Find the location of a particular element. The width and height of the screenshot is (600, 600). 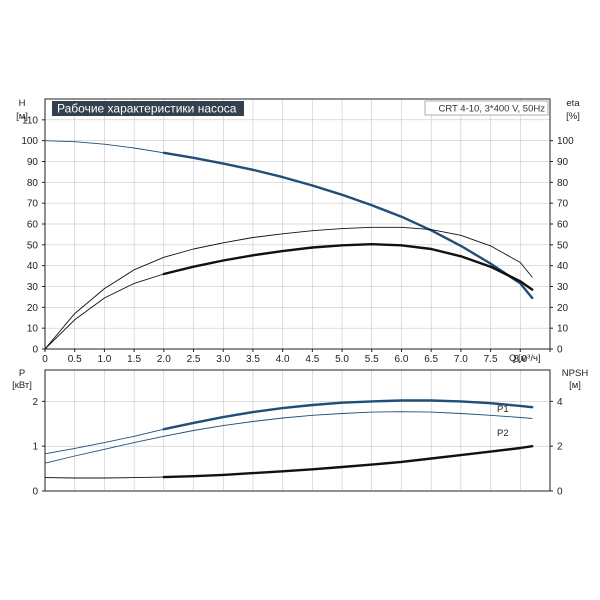

x-tick-label: 6.0 is located at coordinates (402, 359).